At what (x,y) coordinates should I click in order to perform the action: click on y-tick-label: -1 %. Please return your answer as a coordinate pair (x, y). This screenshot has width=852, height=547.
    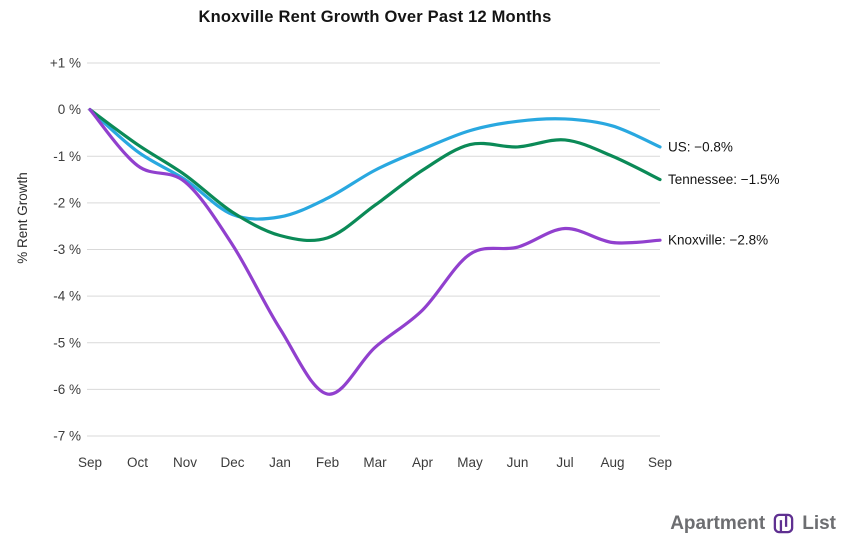
    Looking at the image, I should click on (67, 156).